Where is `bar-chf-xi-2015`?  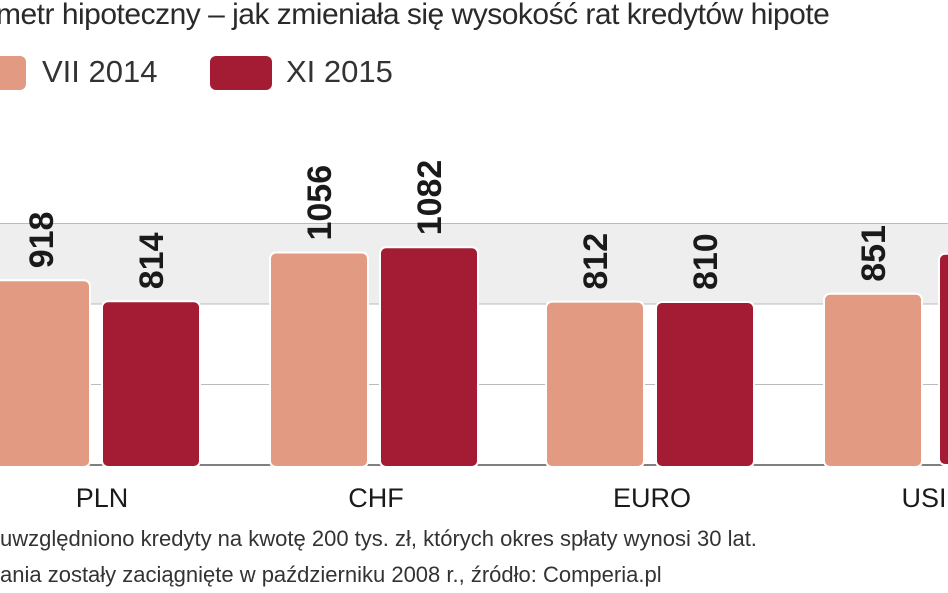 bar-chf-xi-2015 is located at coordinates (429, 357).